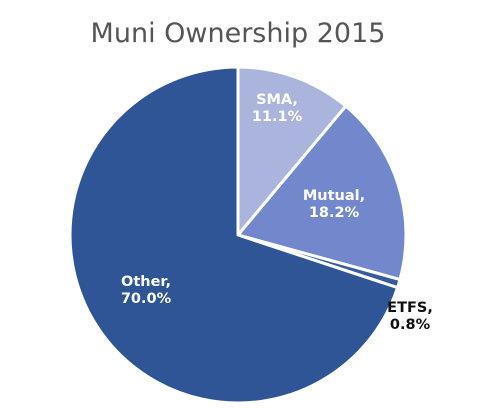  Describe the element at coordinates (277, 108) in the screenshot. I see `slice-label-sma: SMA, 11.1%` at that location.